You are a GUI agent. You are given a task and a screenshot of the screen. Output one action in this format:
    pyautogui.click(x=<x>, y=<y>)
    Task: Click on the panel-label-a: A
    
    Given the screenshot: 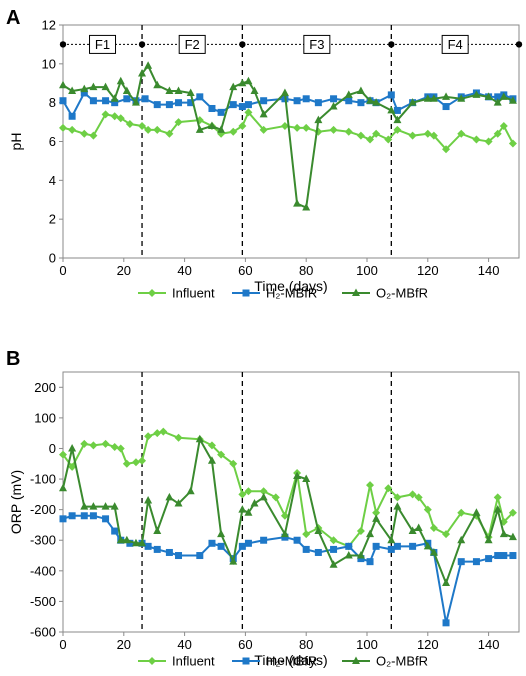 What is the action you would take?
    pyautogui.click(x=13, y=18)
    